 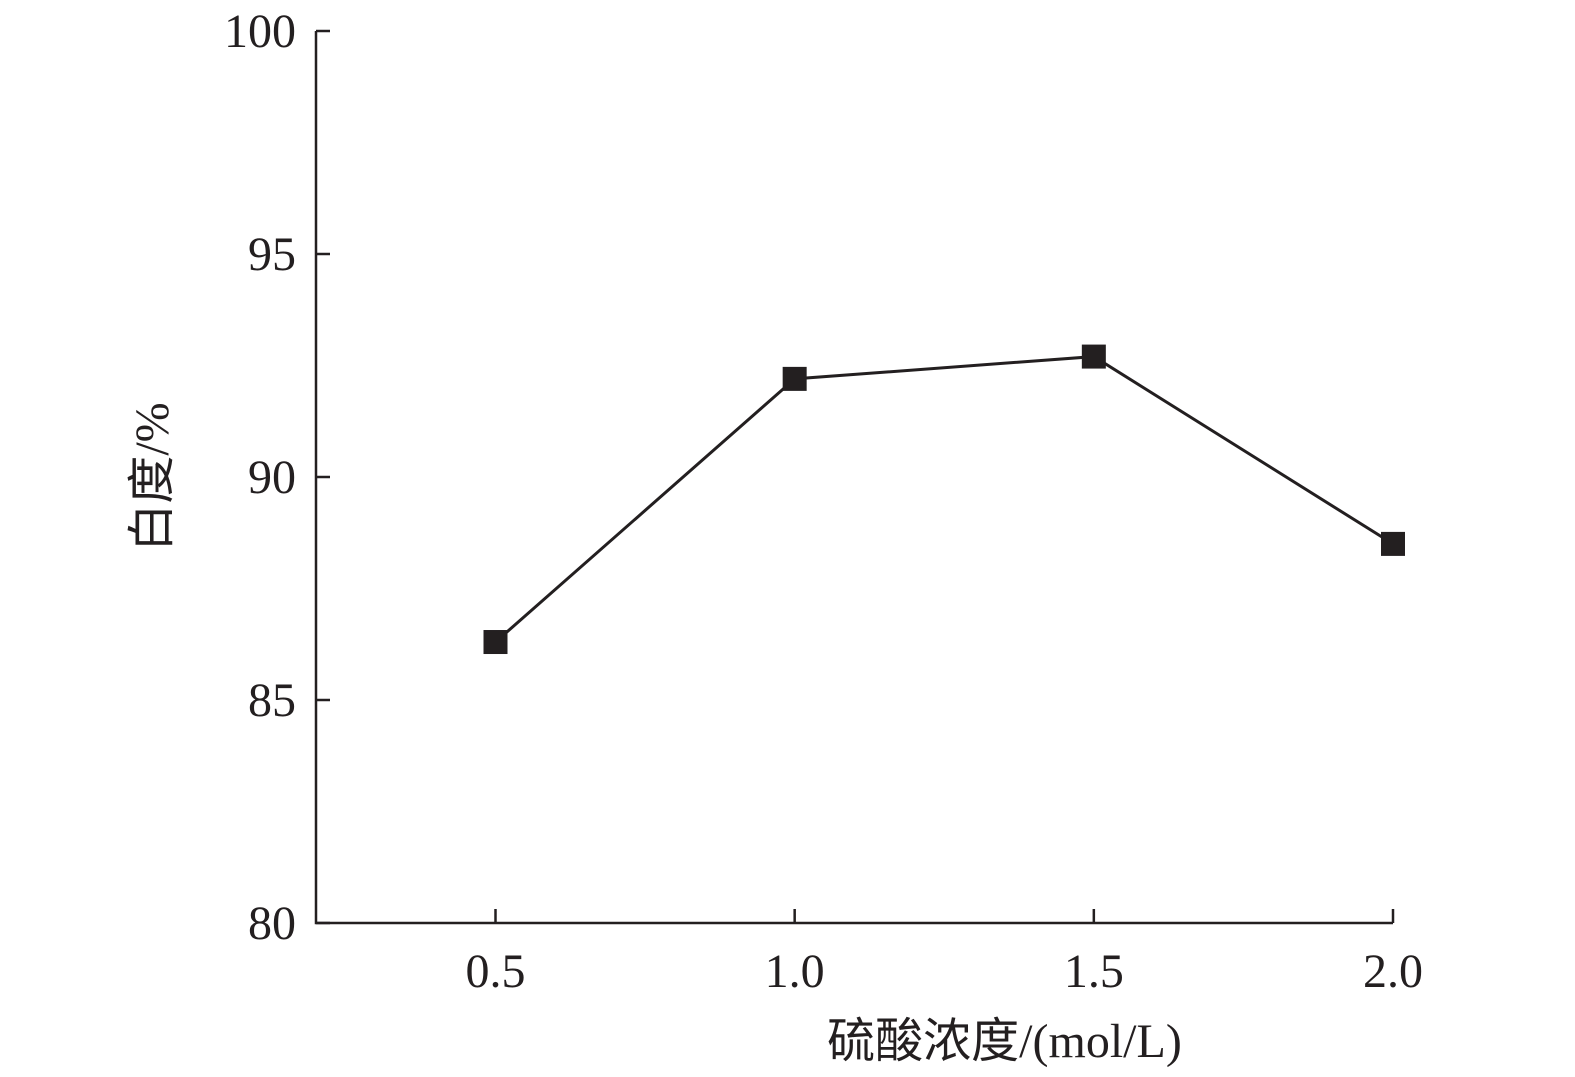 I want to click on x-axis-title: 硫酸浓度/(mol/L), so click(x=1004, y=1041).